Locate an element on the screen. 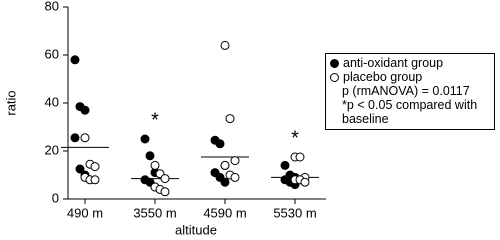  y-tick-label: 40 is located at coordinates (52, 101).